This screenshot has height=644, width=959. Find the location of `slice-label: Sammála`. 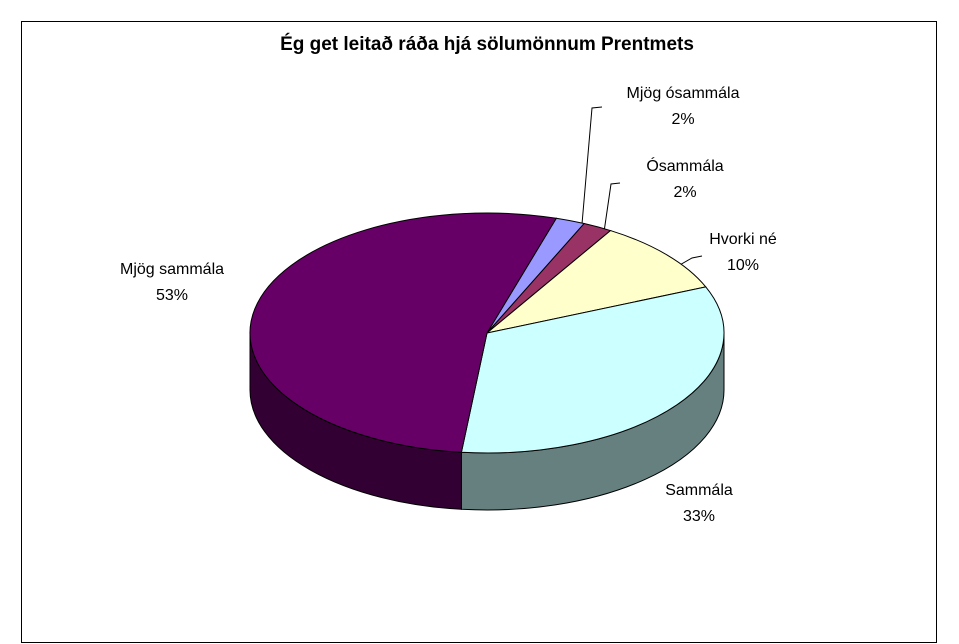

slice-label: Sammála is located at coordinates (699, 490).